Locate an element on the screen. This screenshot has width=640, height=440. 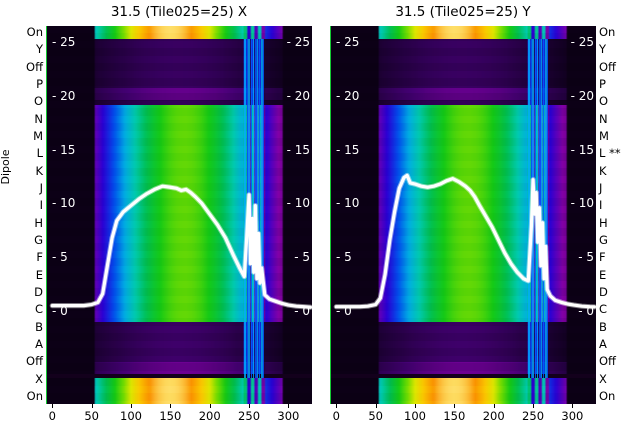
x-axis-left: 0 50 100 150 200 250 300 is located at coordinates (179, 421).